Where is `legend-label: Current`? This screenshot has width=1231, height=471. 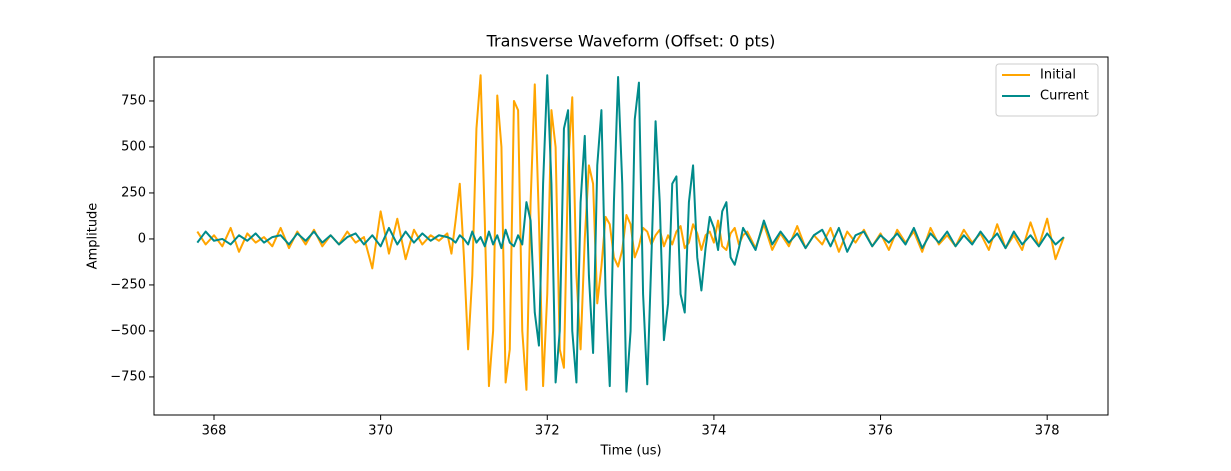 legend-label: Current is located at coordinates (1064, 96).